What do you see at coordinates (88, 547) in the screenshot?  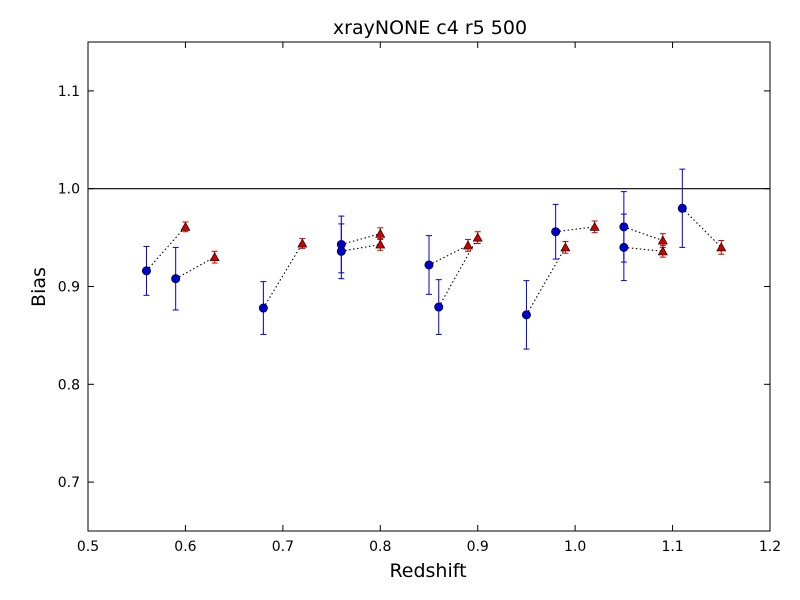 I see `x-tick-label: 0.5` at bounding box center [88, 547].